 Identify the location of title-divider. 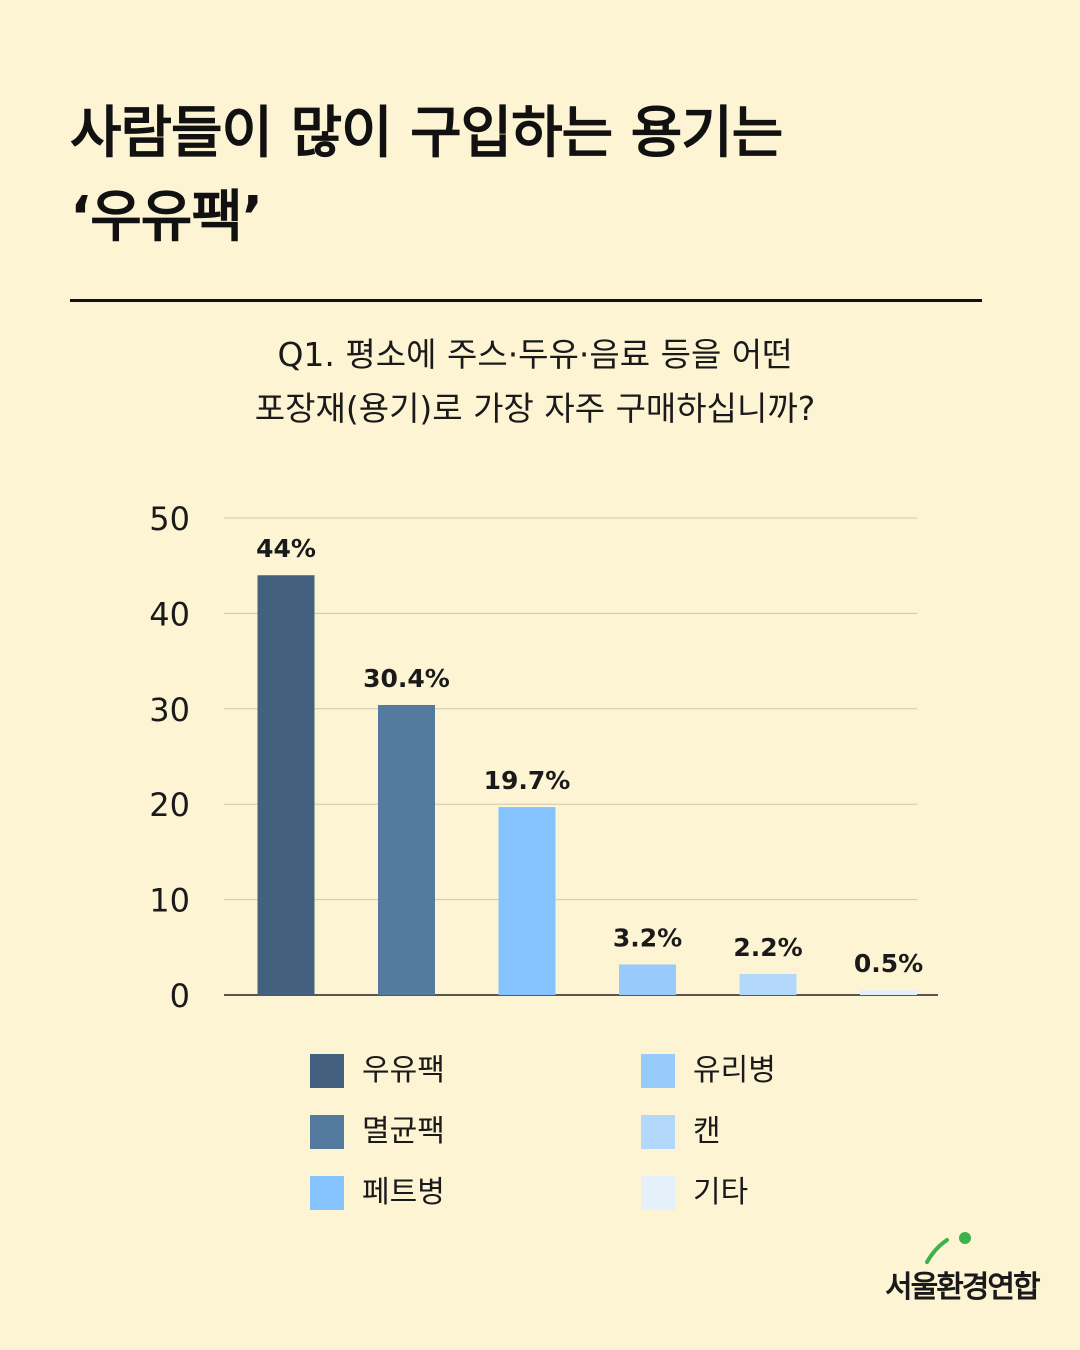
(526, 300).